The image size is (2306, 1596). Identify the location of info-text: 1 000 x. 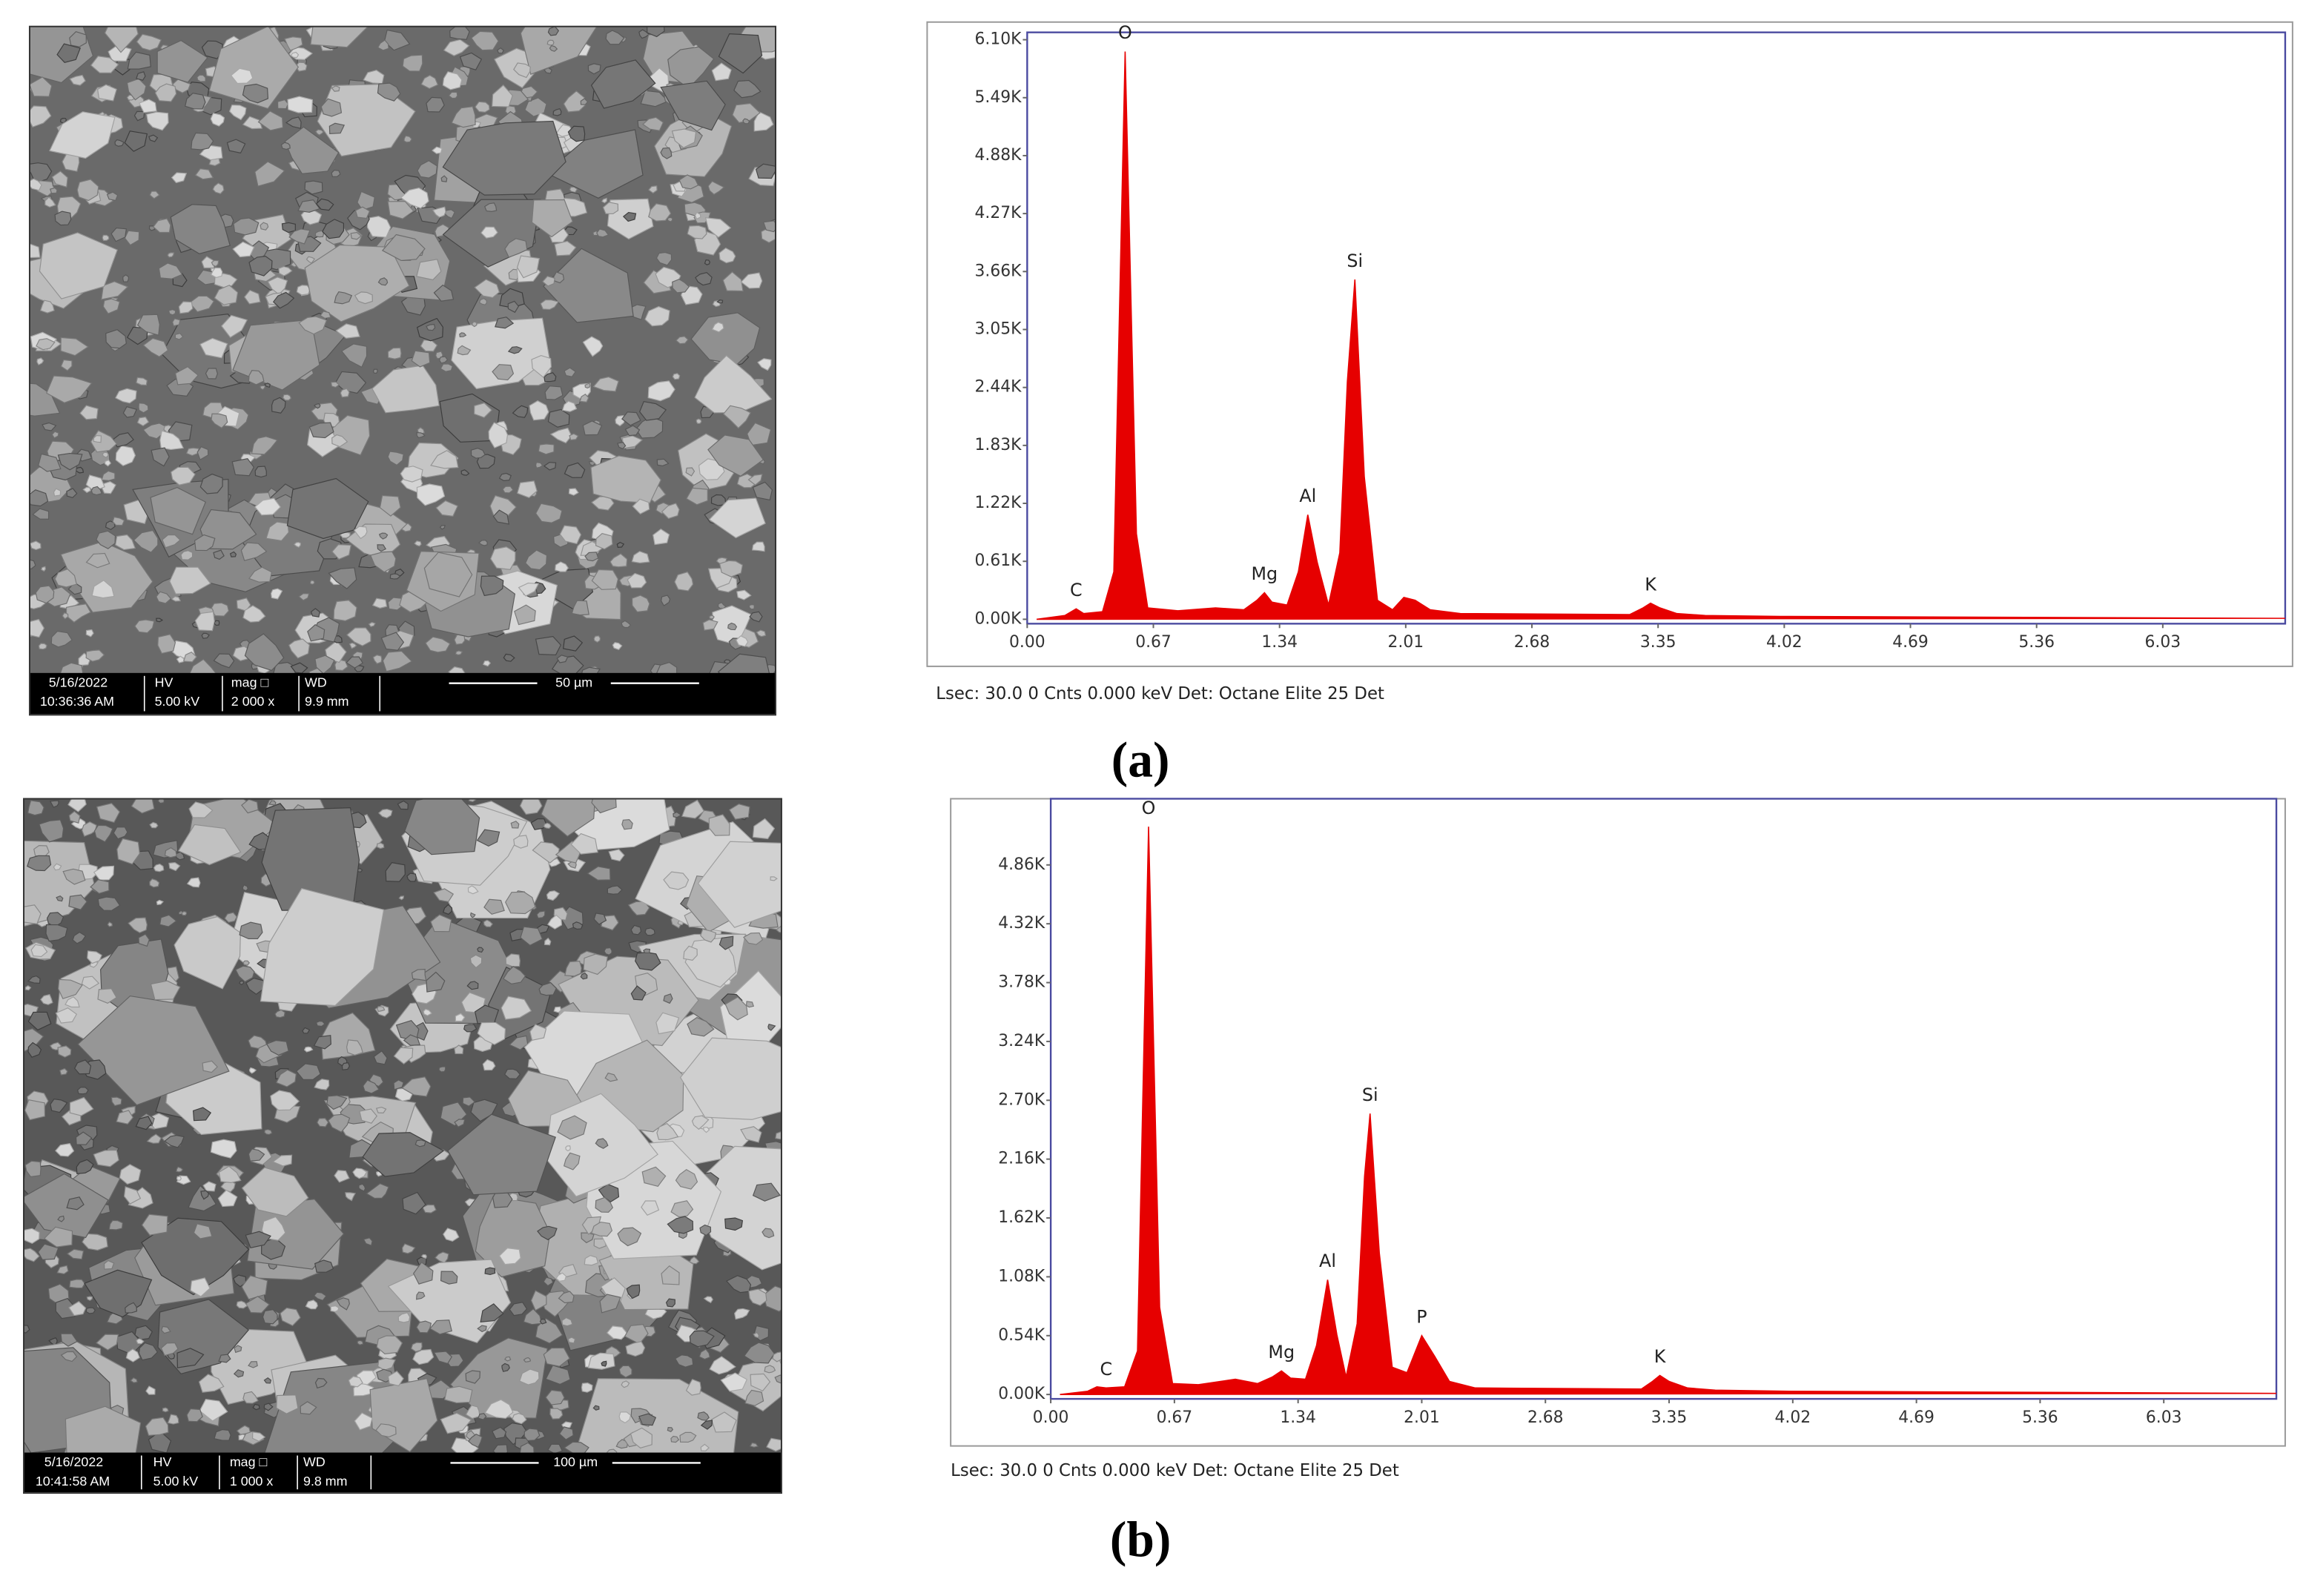
(252, 1482).